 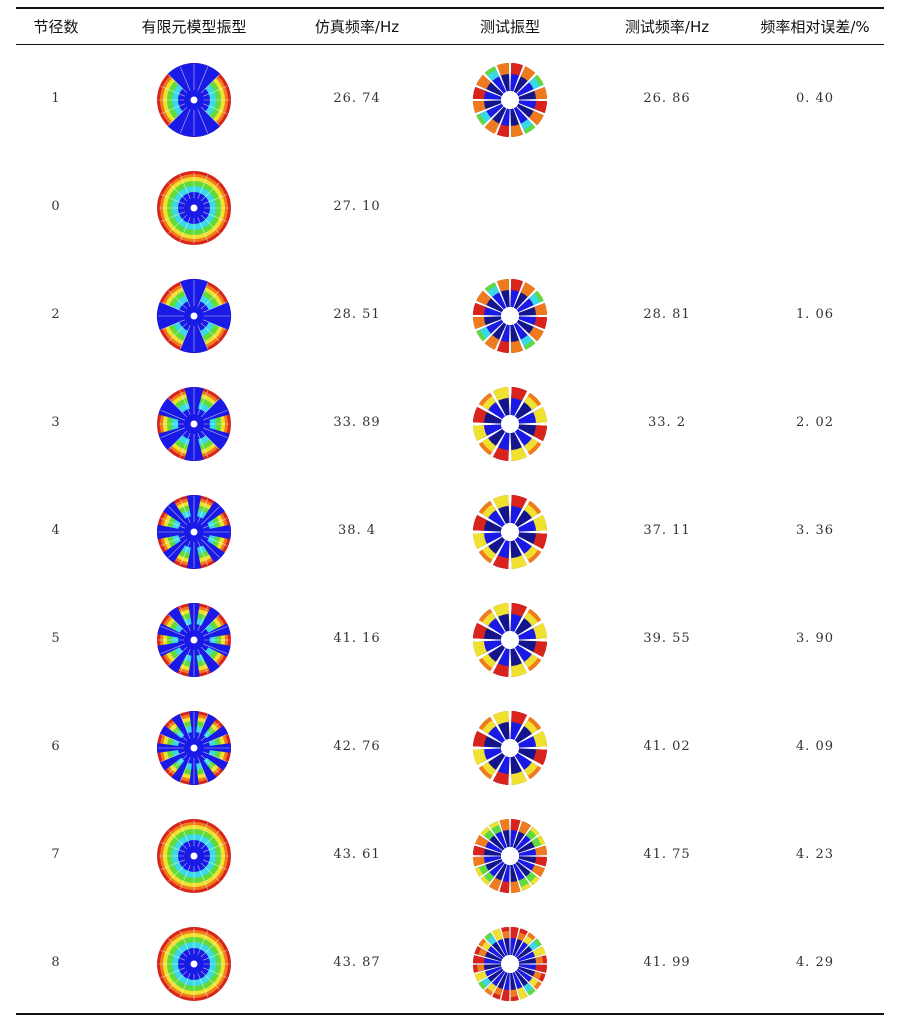 What do you see at coordinates (667, 98) in the screenshot?
I see `test-frequency-cell: 26. 86` at bounding box center [667, 98].